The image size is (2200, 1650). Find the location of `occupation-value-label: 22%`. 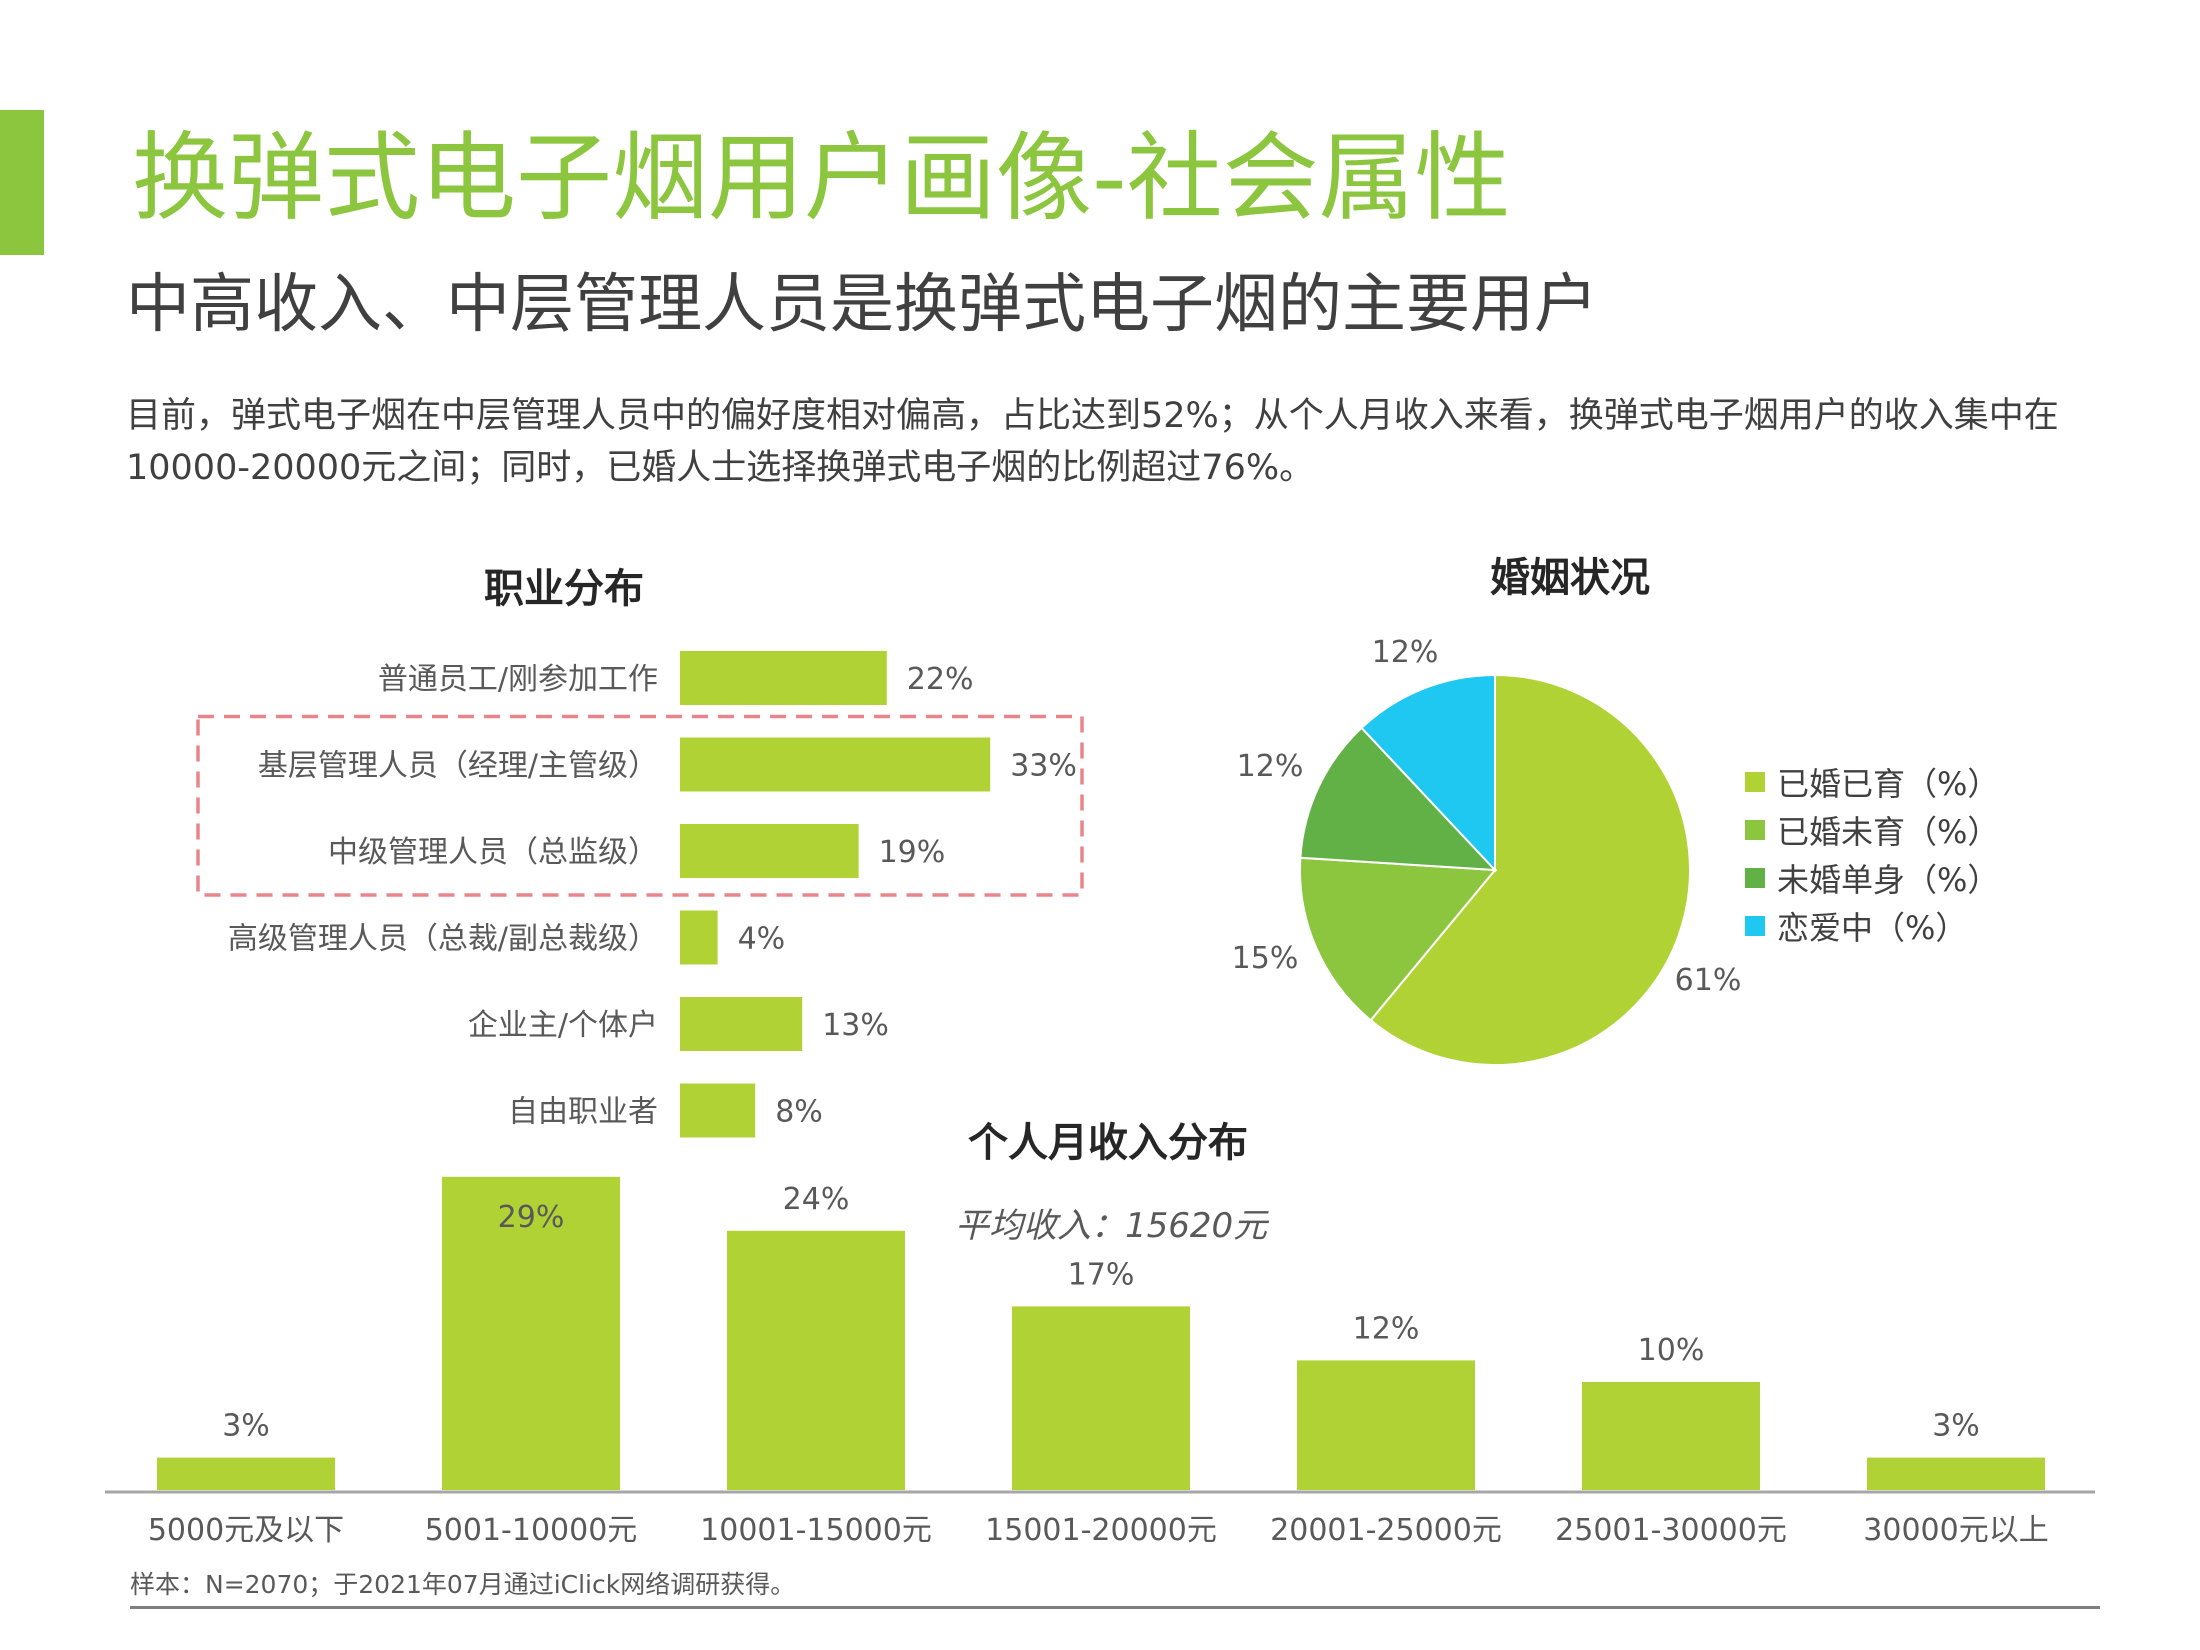

occupation-value-label: 22% is located at coordinates (940, 679).